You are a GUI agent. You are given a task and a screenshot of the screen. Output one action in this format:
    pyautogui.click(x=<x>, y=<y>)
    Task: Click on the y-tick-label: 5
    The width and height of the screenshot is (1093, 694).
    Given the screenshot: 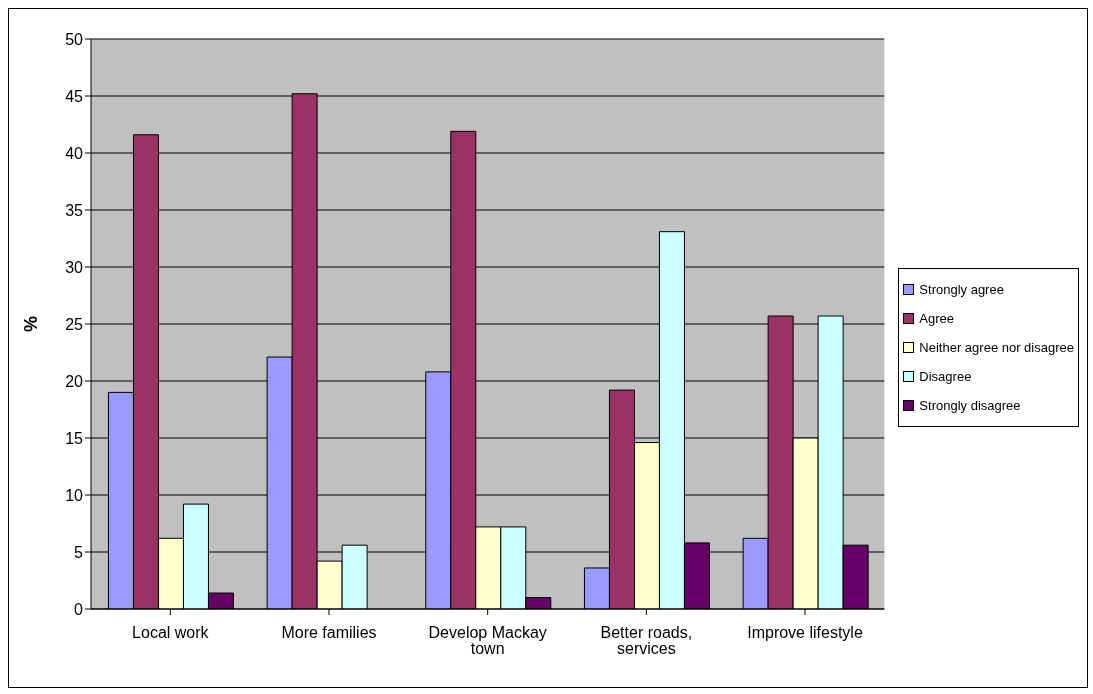 What is the action you would take?
    pyautogui.click(x=79, y=552)
    